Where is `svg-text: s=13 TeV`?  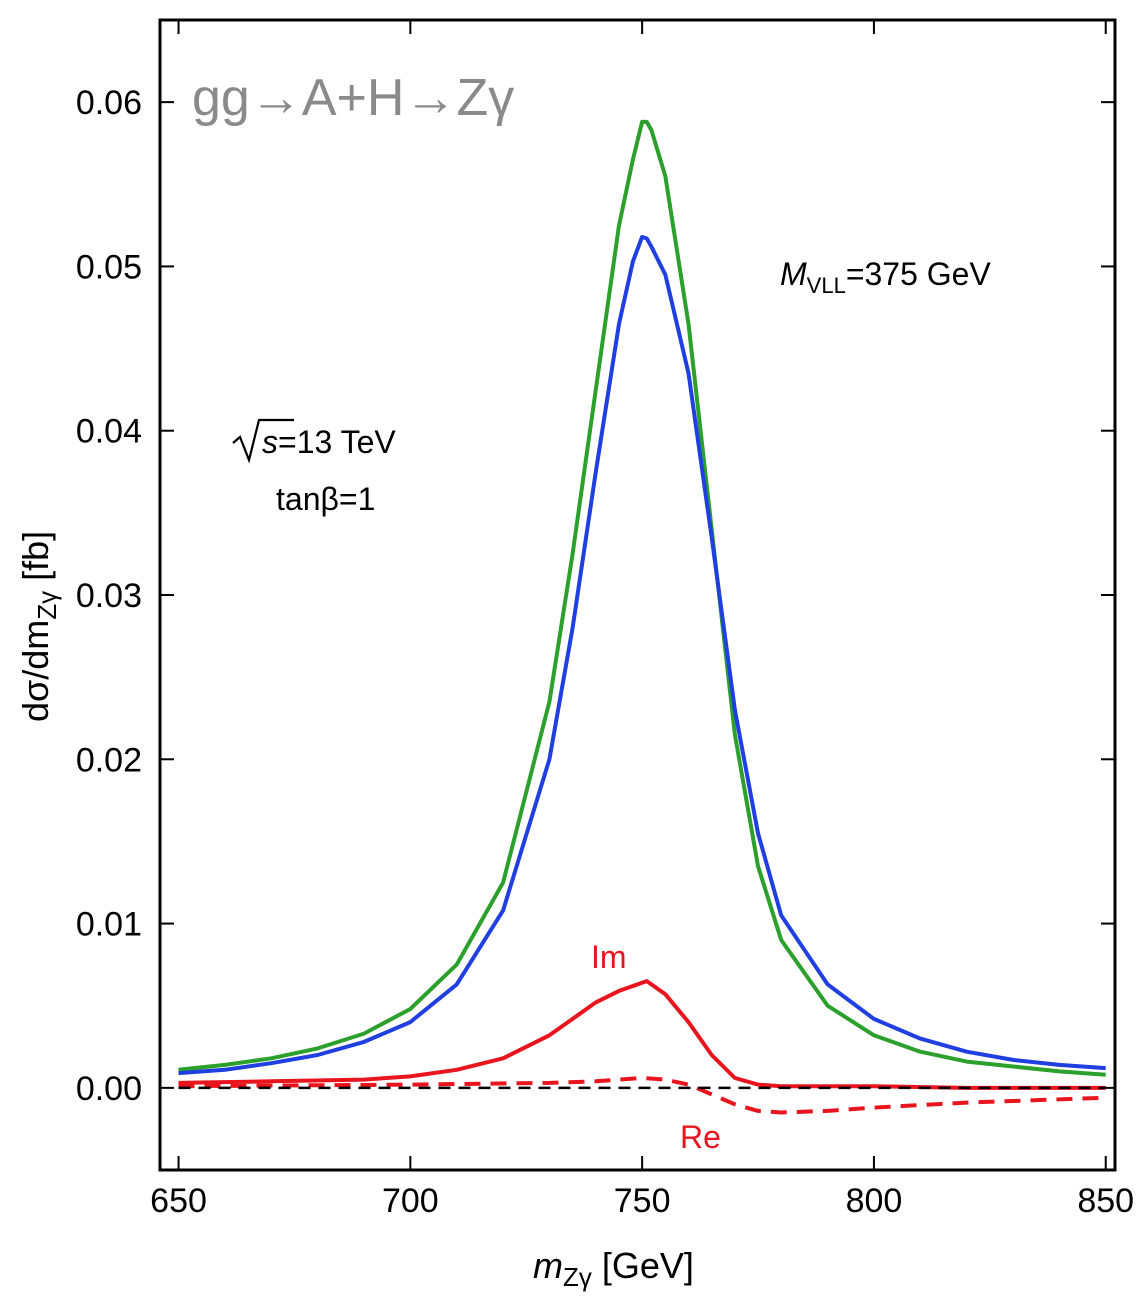 svg-text: s=13 TeV is located at coordinates (329, 442).